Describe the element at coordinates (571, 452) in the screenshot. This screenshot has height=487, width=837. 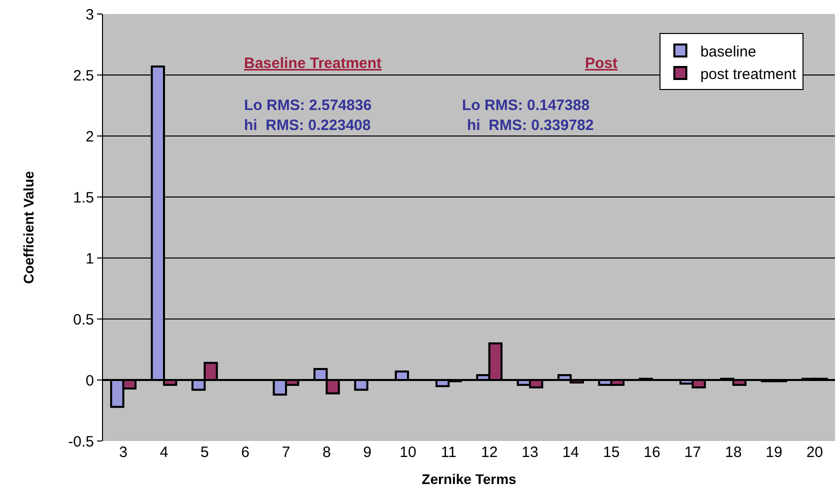
I see `x-tick-label: 14` at that location.